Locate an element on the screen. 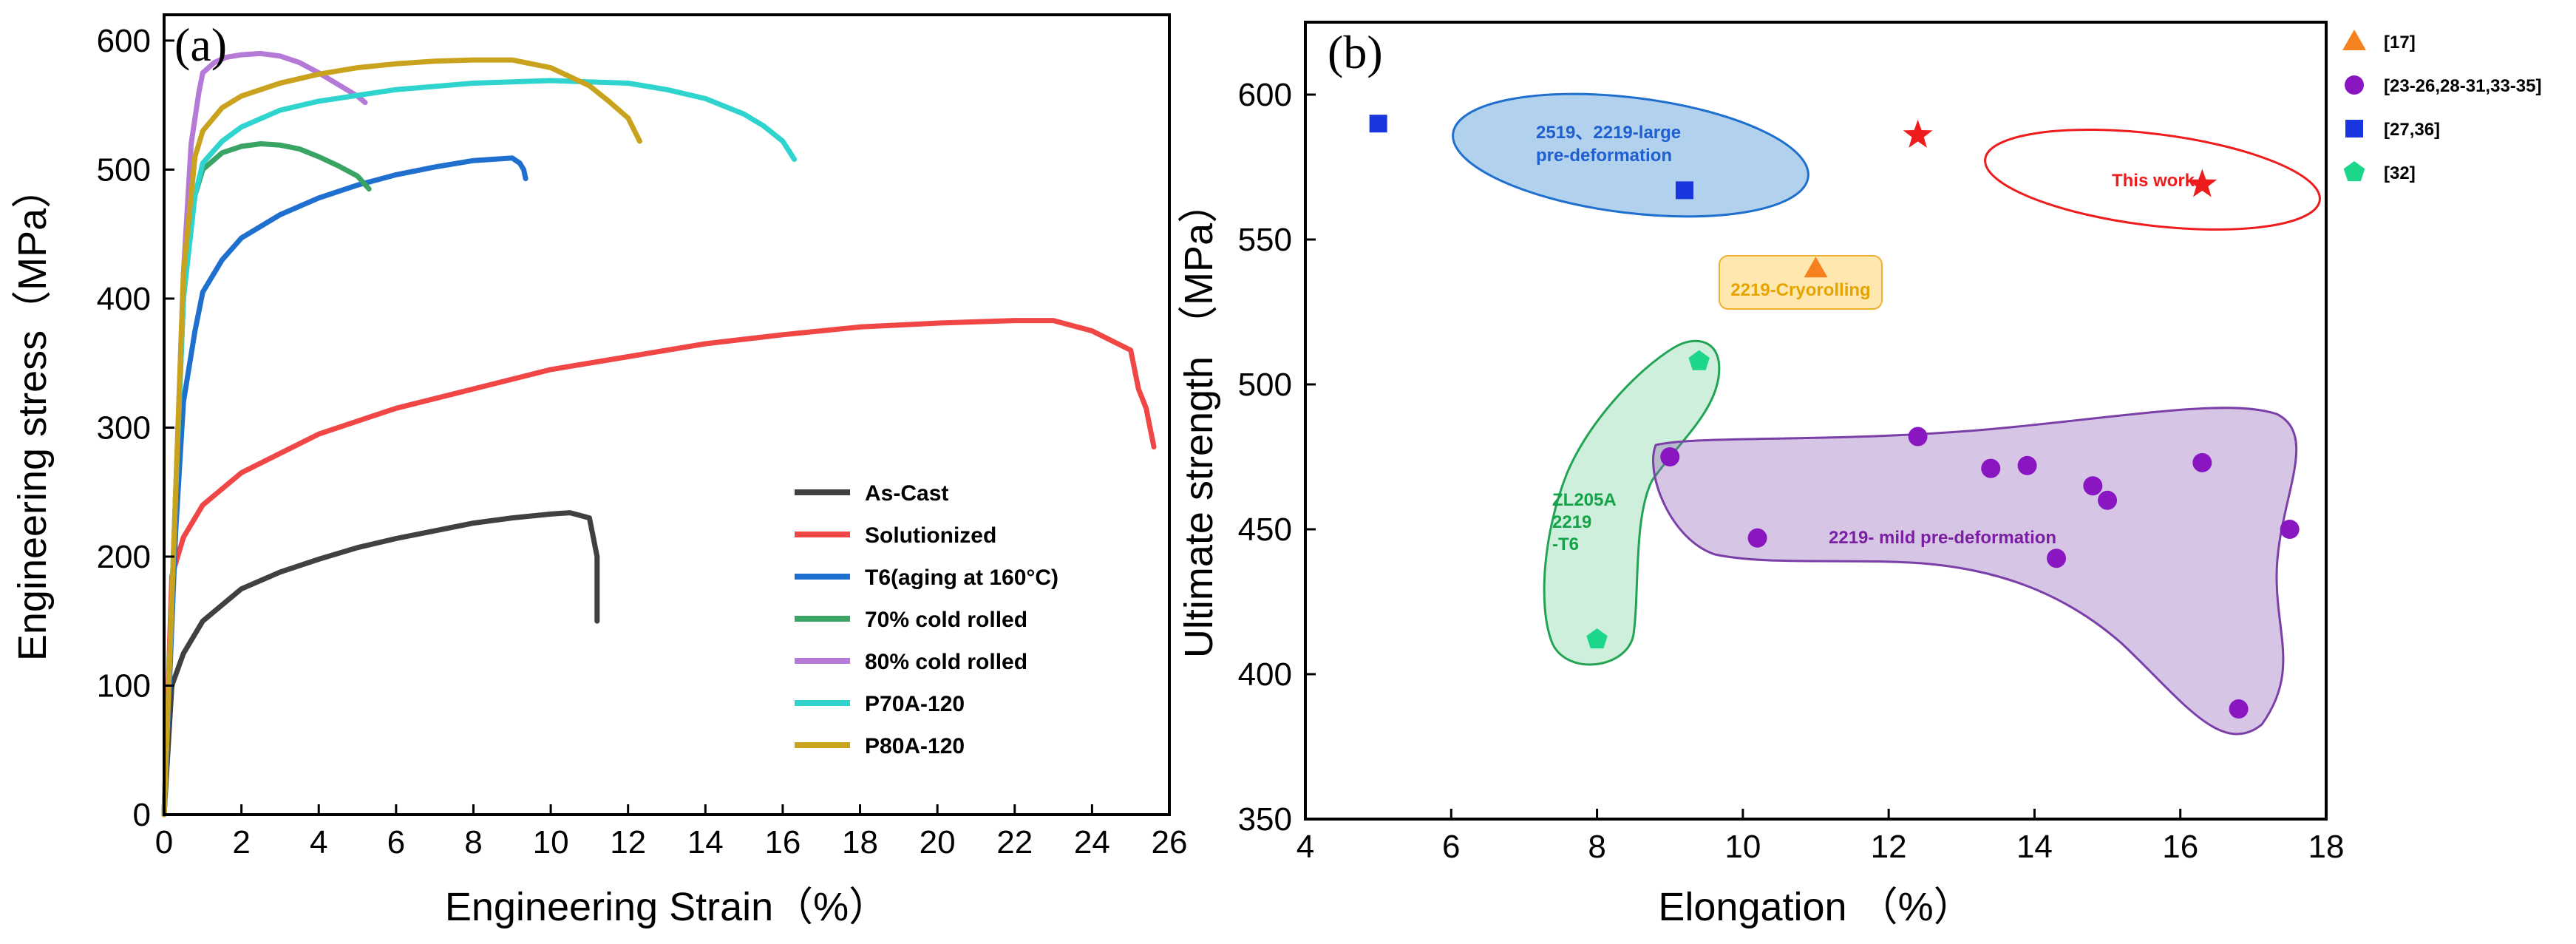 This screenshot has width=2576, height=944. x-tick-label-2: 4 is located at coordinates (318, 842).